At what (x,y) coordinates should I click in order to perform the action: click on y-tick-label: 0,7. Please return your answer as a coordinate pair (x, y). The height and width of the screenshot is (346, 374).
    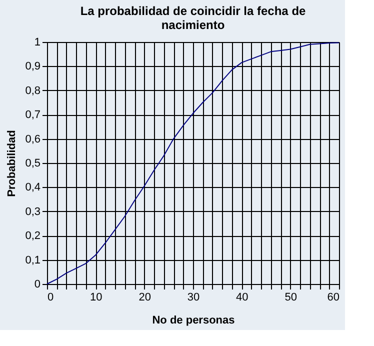
    Looking at the image, I should click on (32, 115).